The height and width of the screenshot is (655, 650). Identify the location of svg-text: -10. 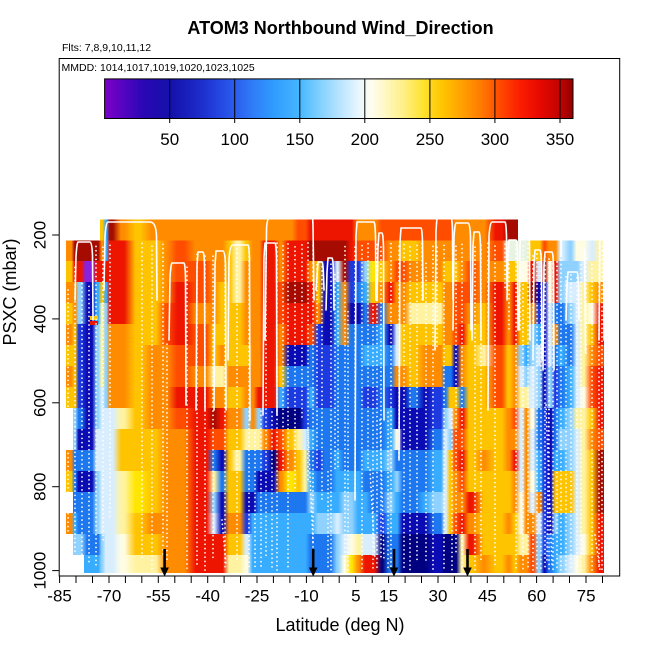
(306, 596).